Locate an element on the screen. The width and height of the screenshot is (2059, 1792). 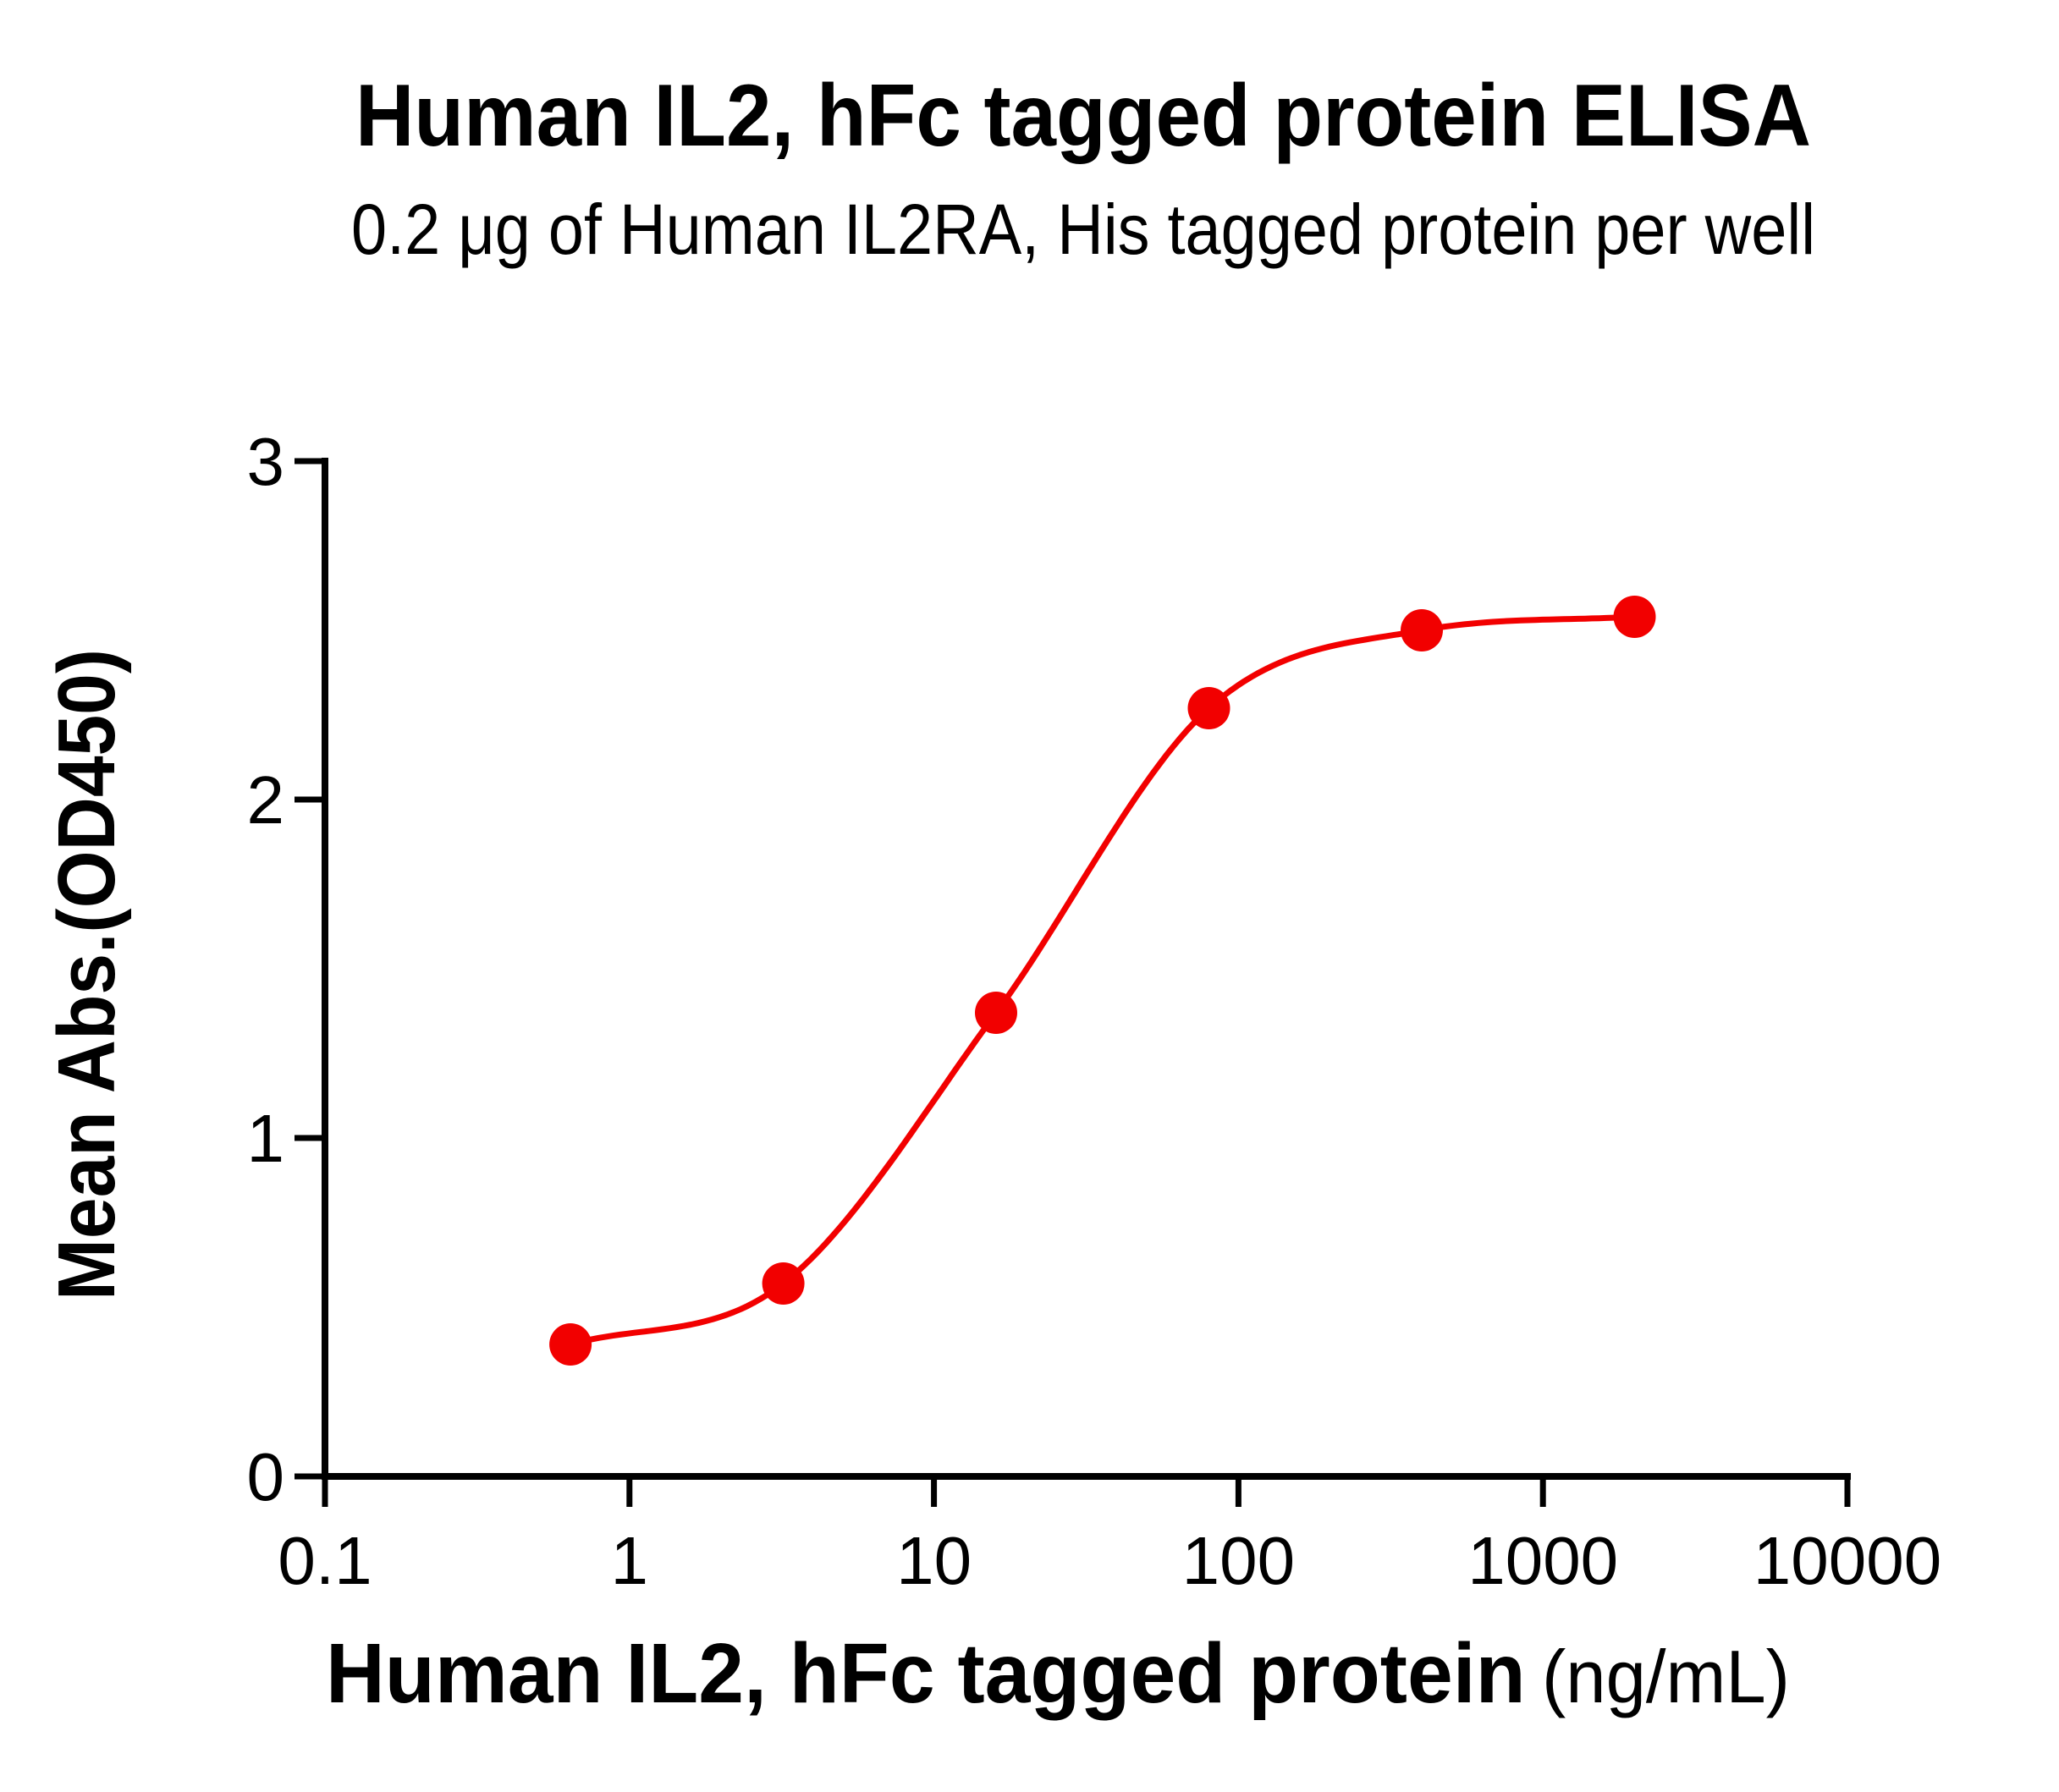
x-tick-label: 0.1 is located at coordinates (325, 1560).